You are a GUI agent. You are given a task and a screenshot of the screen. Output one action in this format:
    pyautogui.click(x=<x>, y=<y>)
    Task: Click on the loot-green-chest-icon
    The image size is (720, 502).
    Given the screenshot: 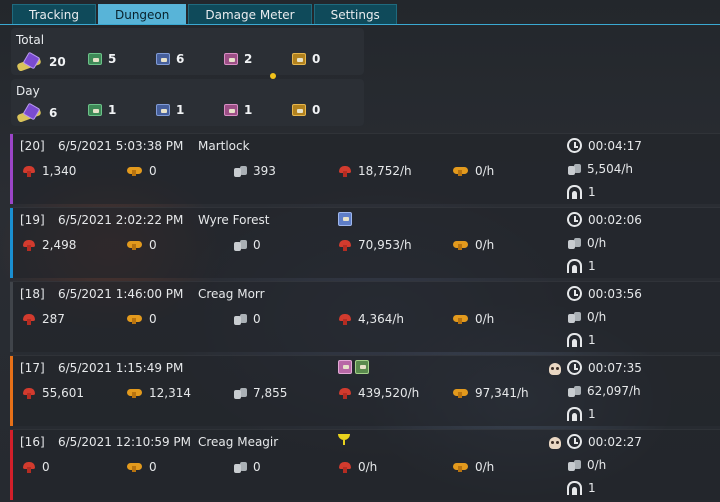 What is the action you would take?
    pyautogui.click(x=362, y=367)
    